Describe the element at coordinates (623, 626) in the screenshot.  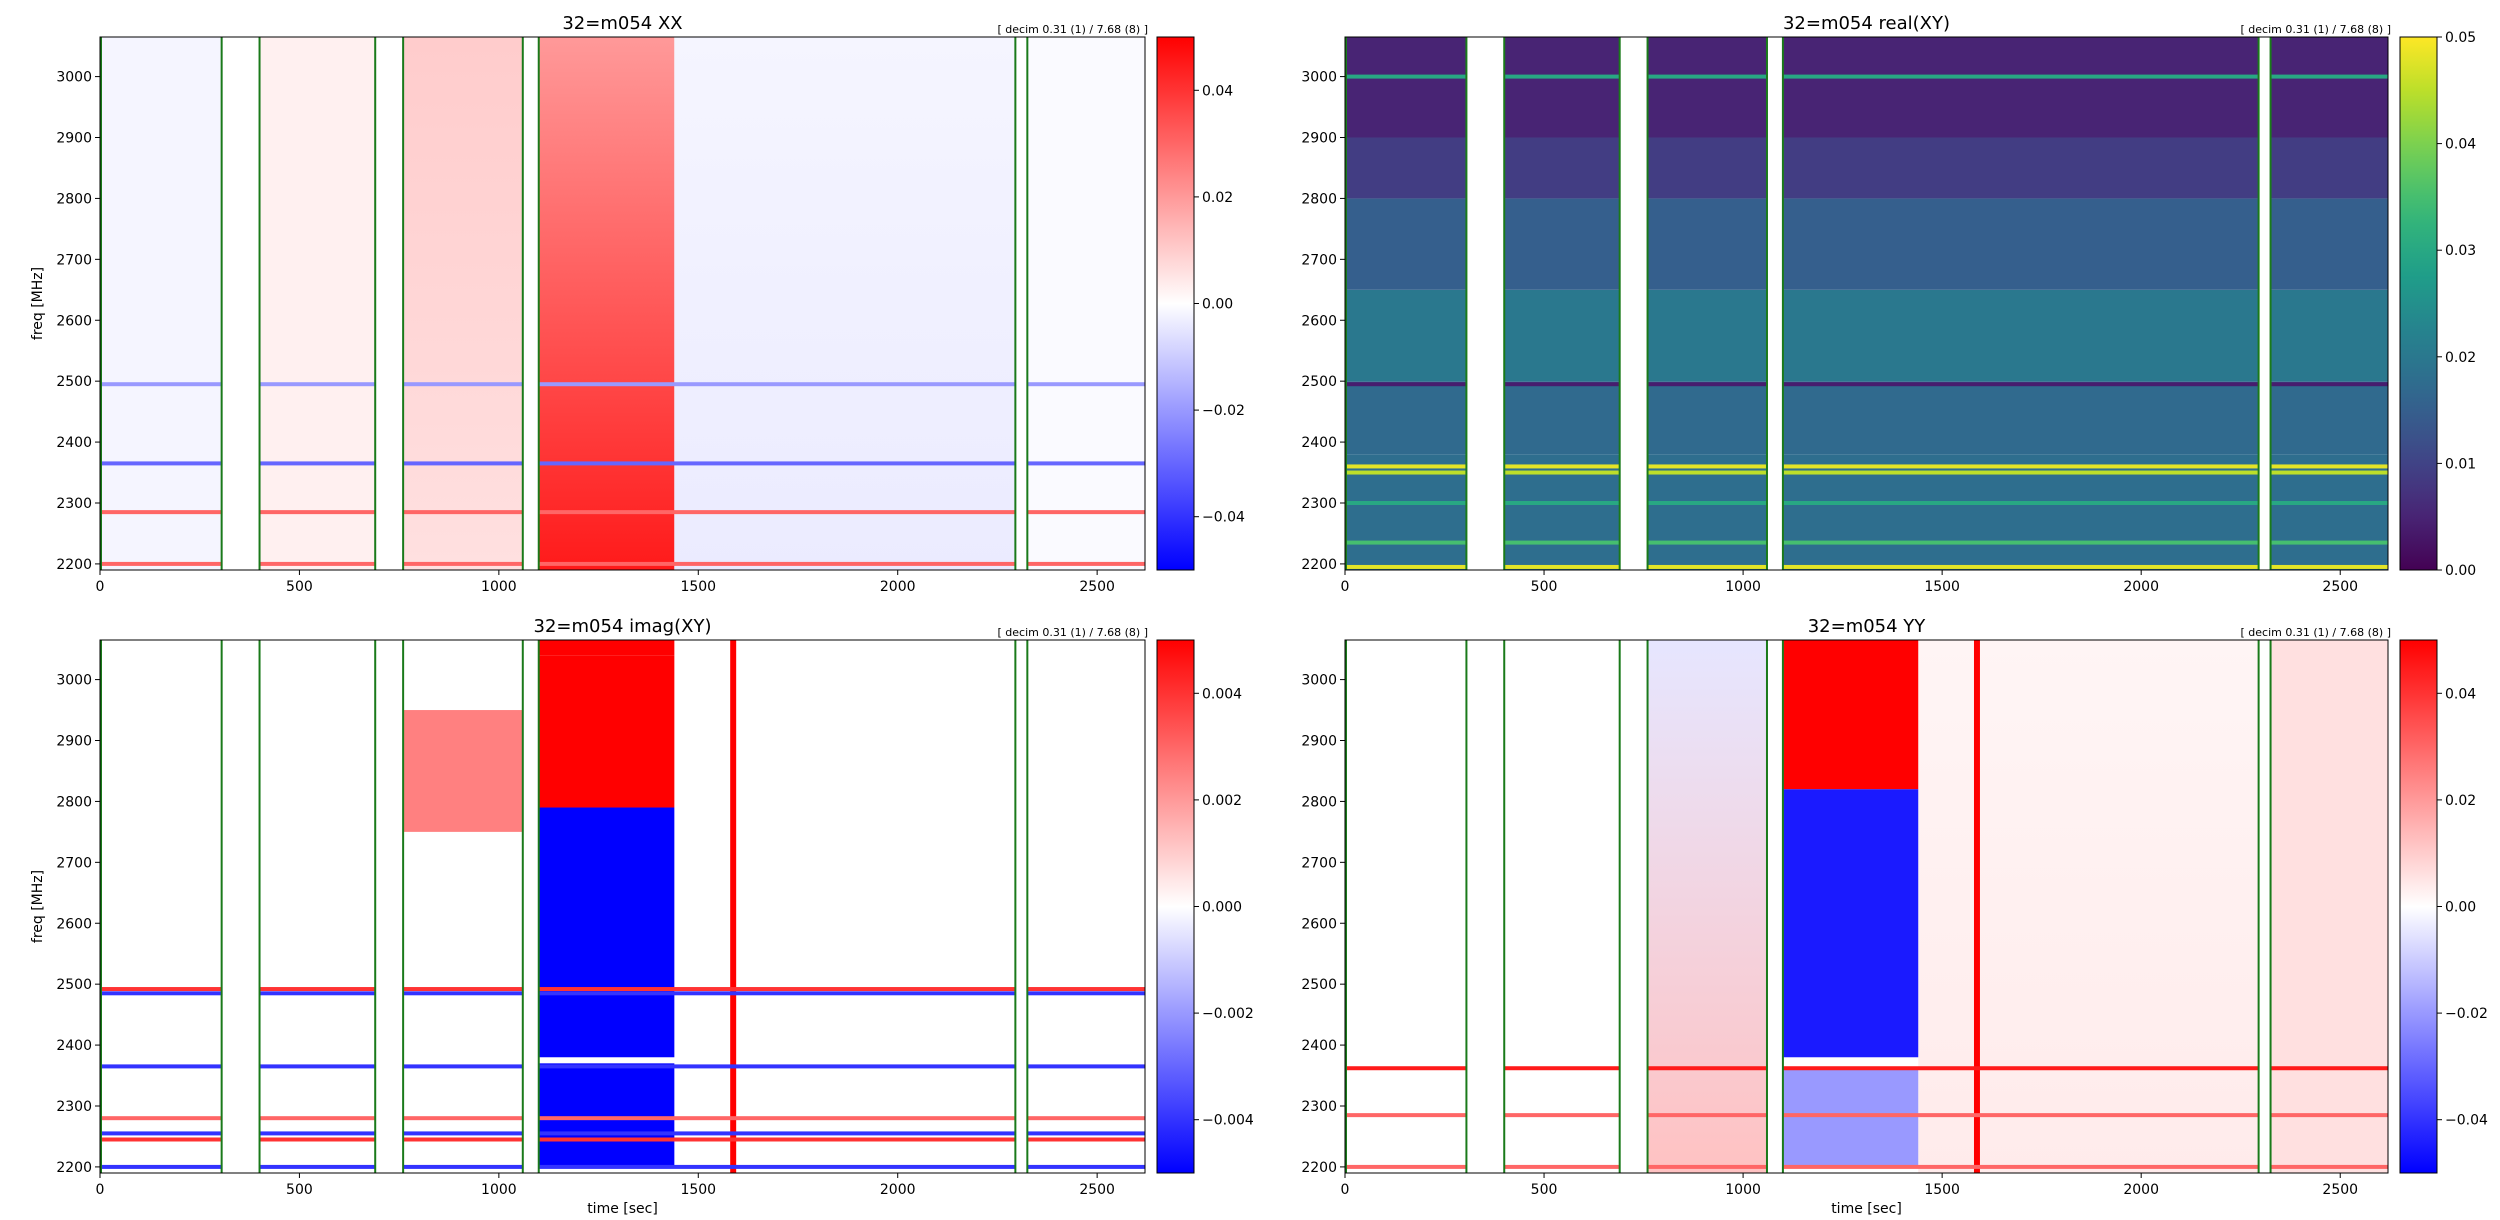
I see `chart-title: 32=m054 imag(XY)` at that location.